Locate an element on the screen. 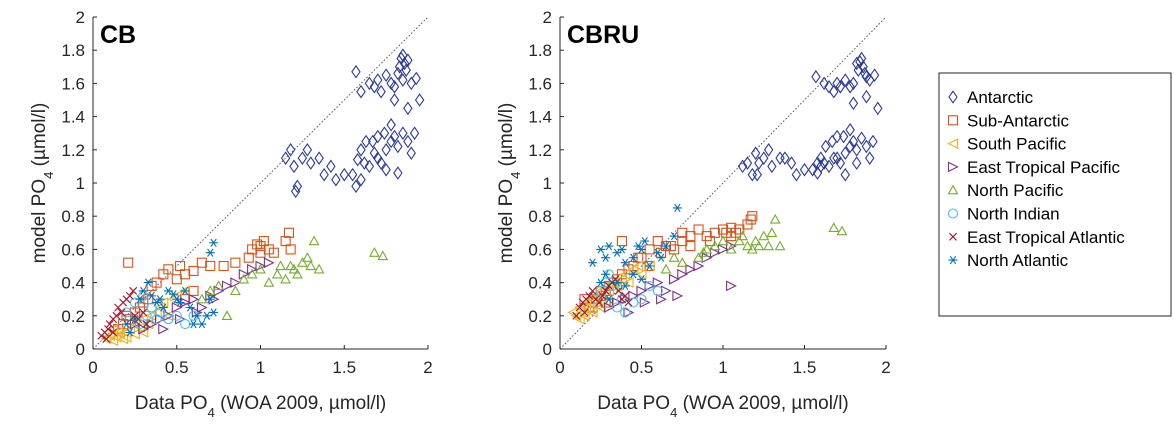 The image size is (1174, 426). legend-label: East Tropical Pacific is located at coordinates (1044, 167).